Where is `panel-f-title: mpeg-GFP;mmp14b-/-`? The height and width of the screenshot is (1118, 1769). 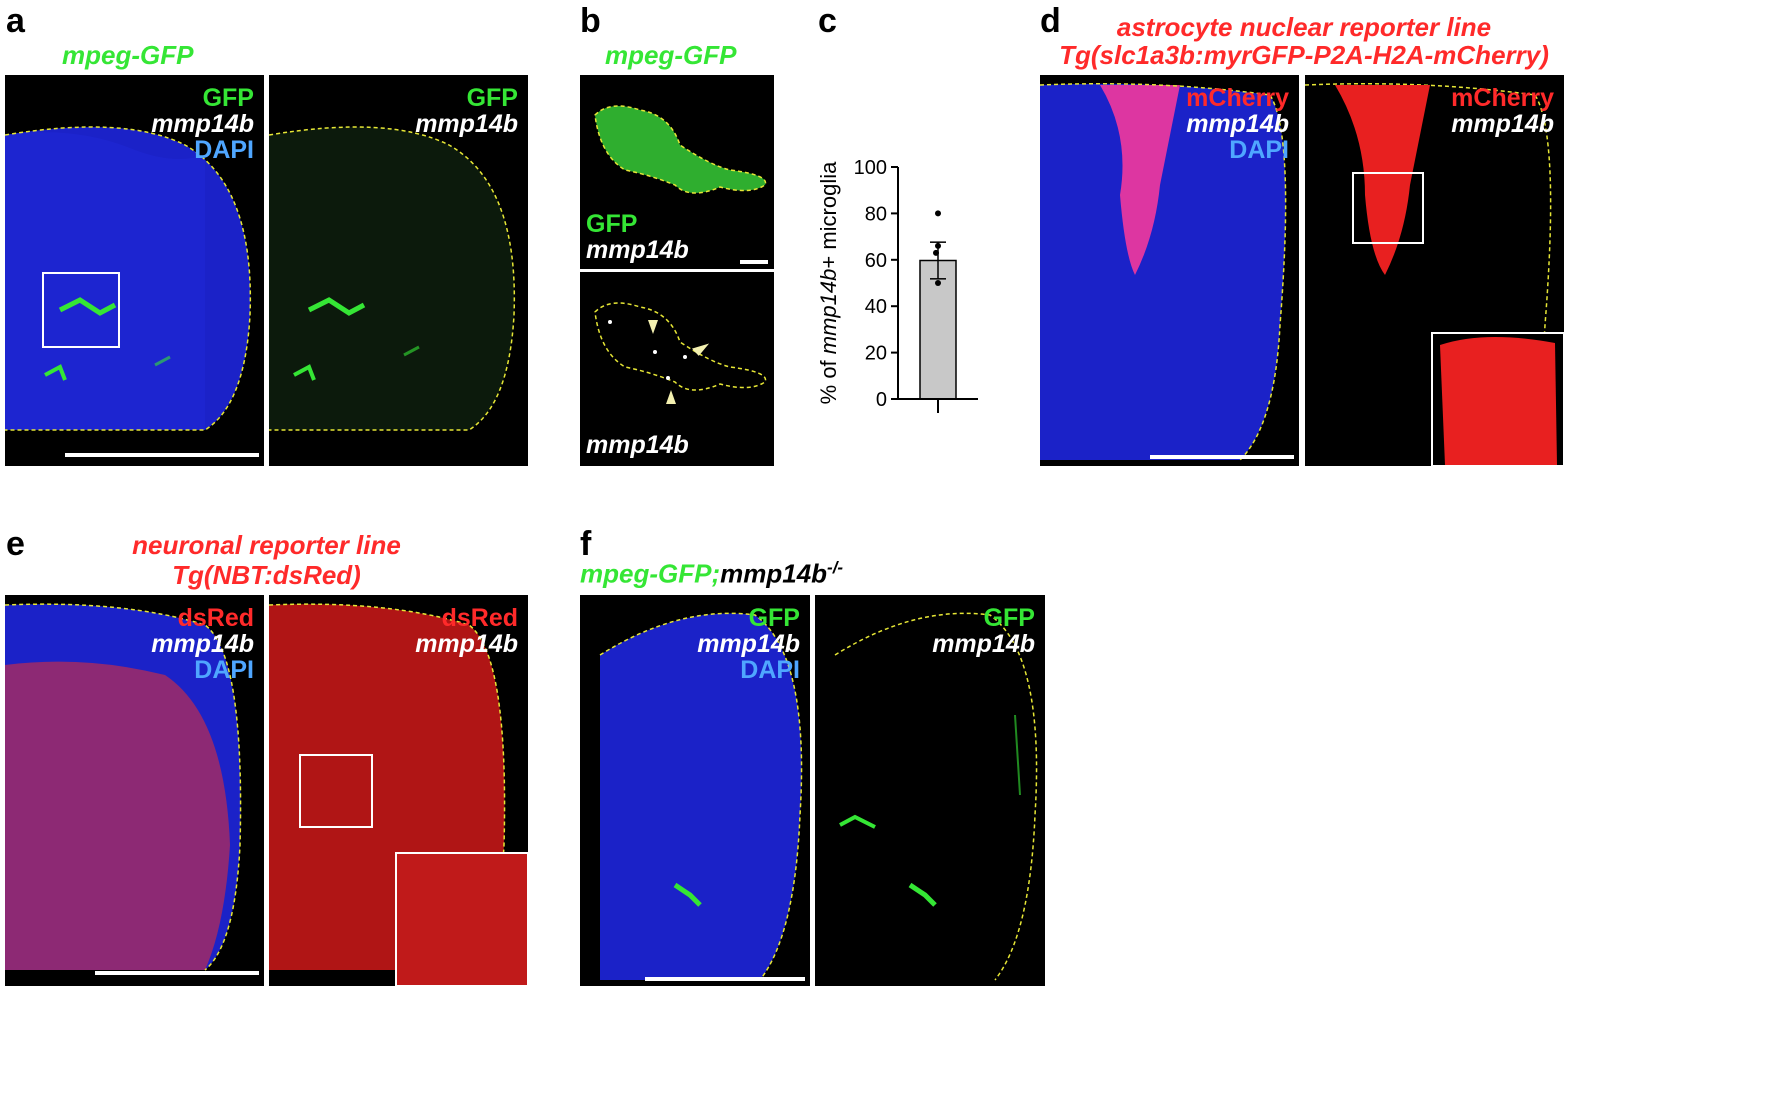 panel-f-title: mpeg-GFP;mmp14b-/- is located at coordinates (711, 574).